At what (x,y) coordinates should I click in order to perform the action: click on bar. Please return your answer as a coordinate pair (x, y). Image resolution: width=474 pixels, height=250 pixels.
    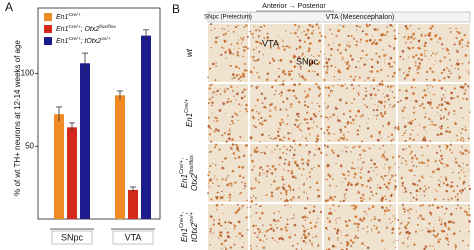
    Looking at the image, I should click on (85, 141).